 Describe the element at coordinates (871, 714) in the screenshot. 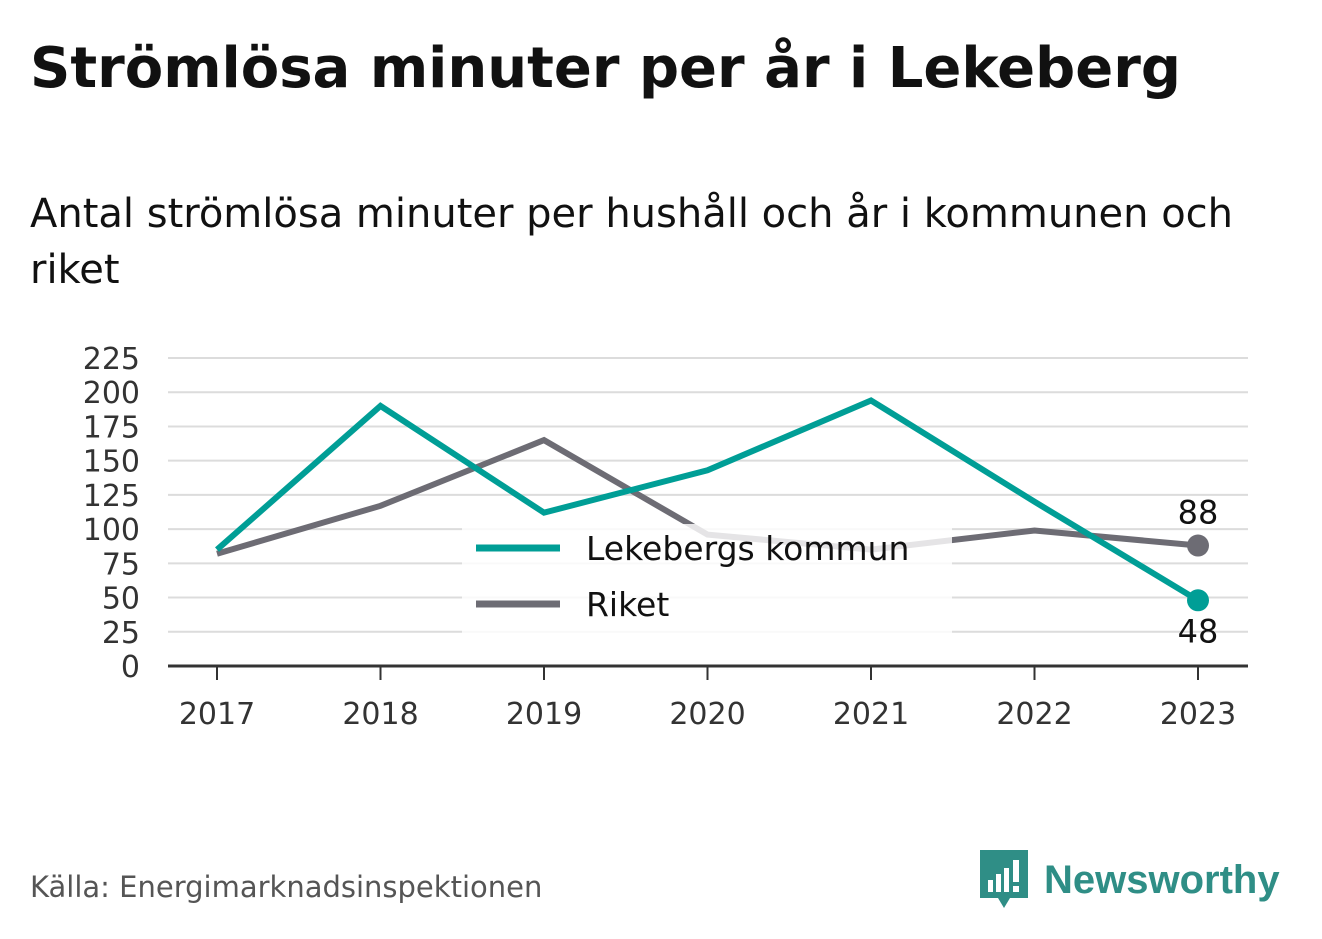

I see `x-tick-label: 2021` at that location.